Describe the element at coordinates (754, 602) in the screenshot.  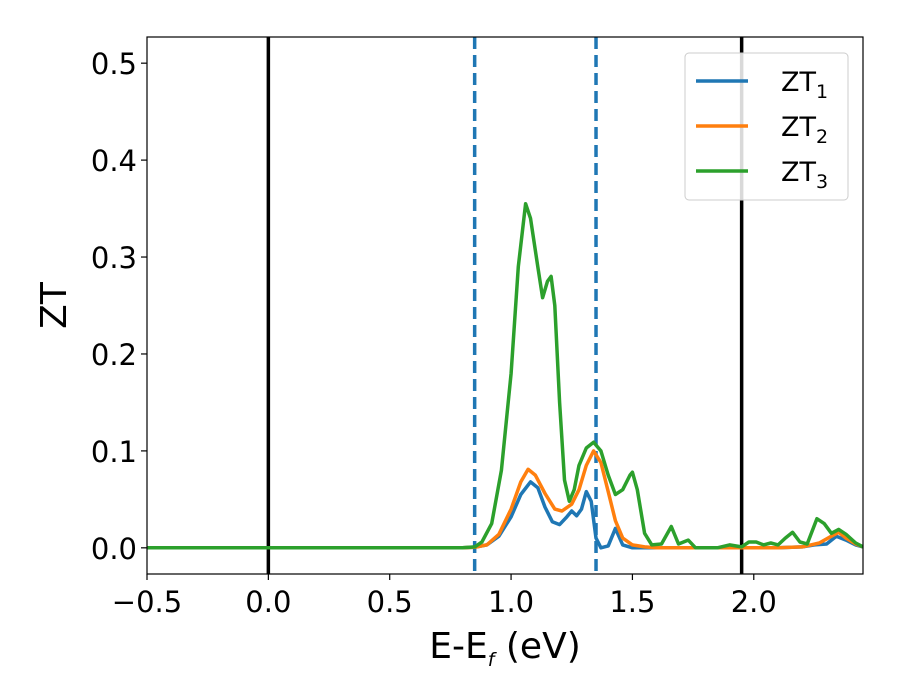
I see `x-tick-label-5: 2.0` at that location.